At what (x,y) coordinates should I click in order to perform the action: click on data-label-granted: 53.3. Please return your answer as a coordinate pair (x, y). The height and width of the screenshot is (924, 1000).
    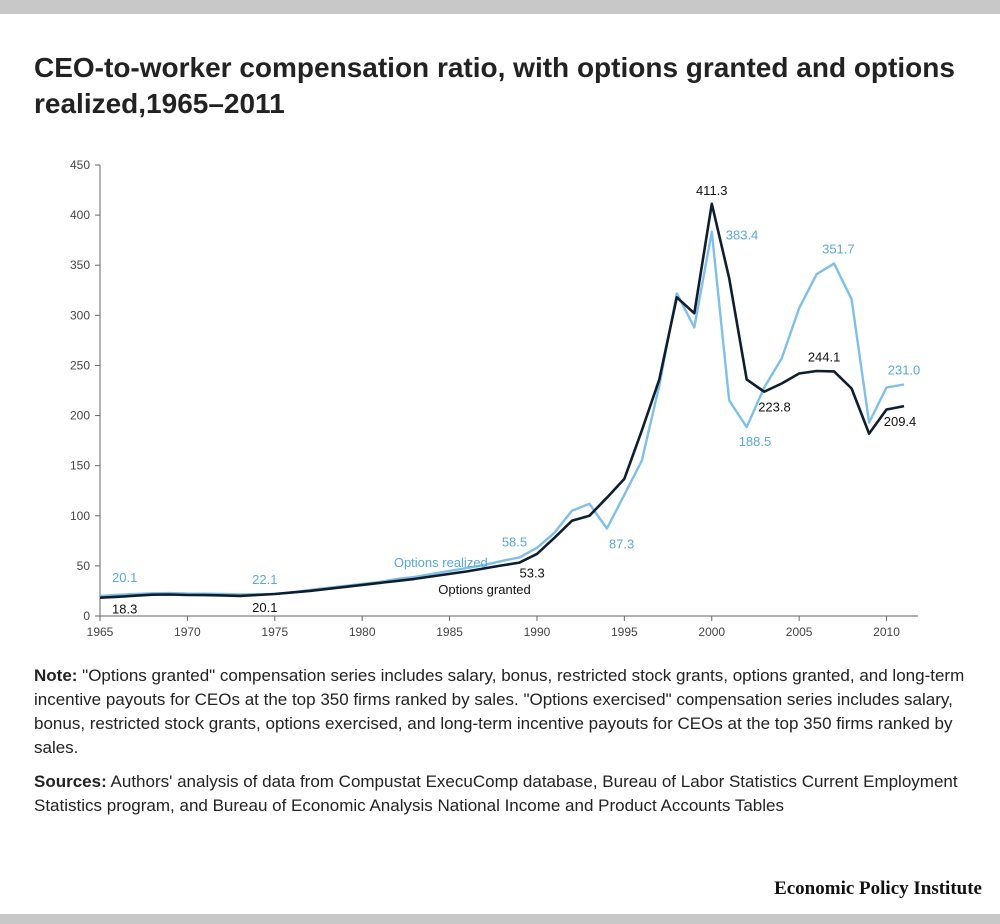
    Looking at the image, I should click on (531, 573).